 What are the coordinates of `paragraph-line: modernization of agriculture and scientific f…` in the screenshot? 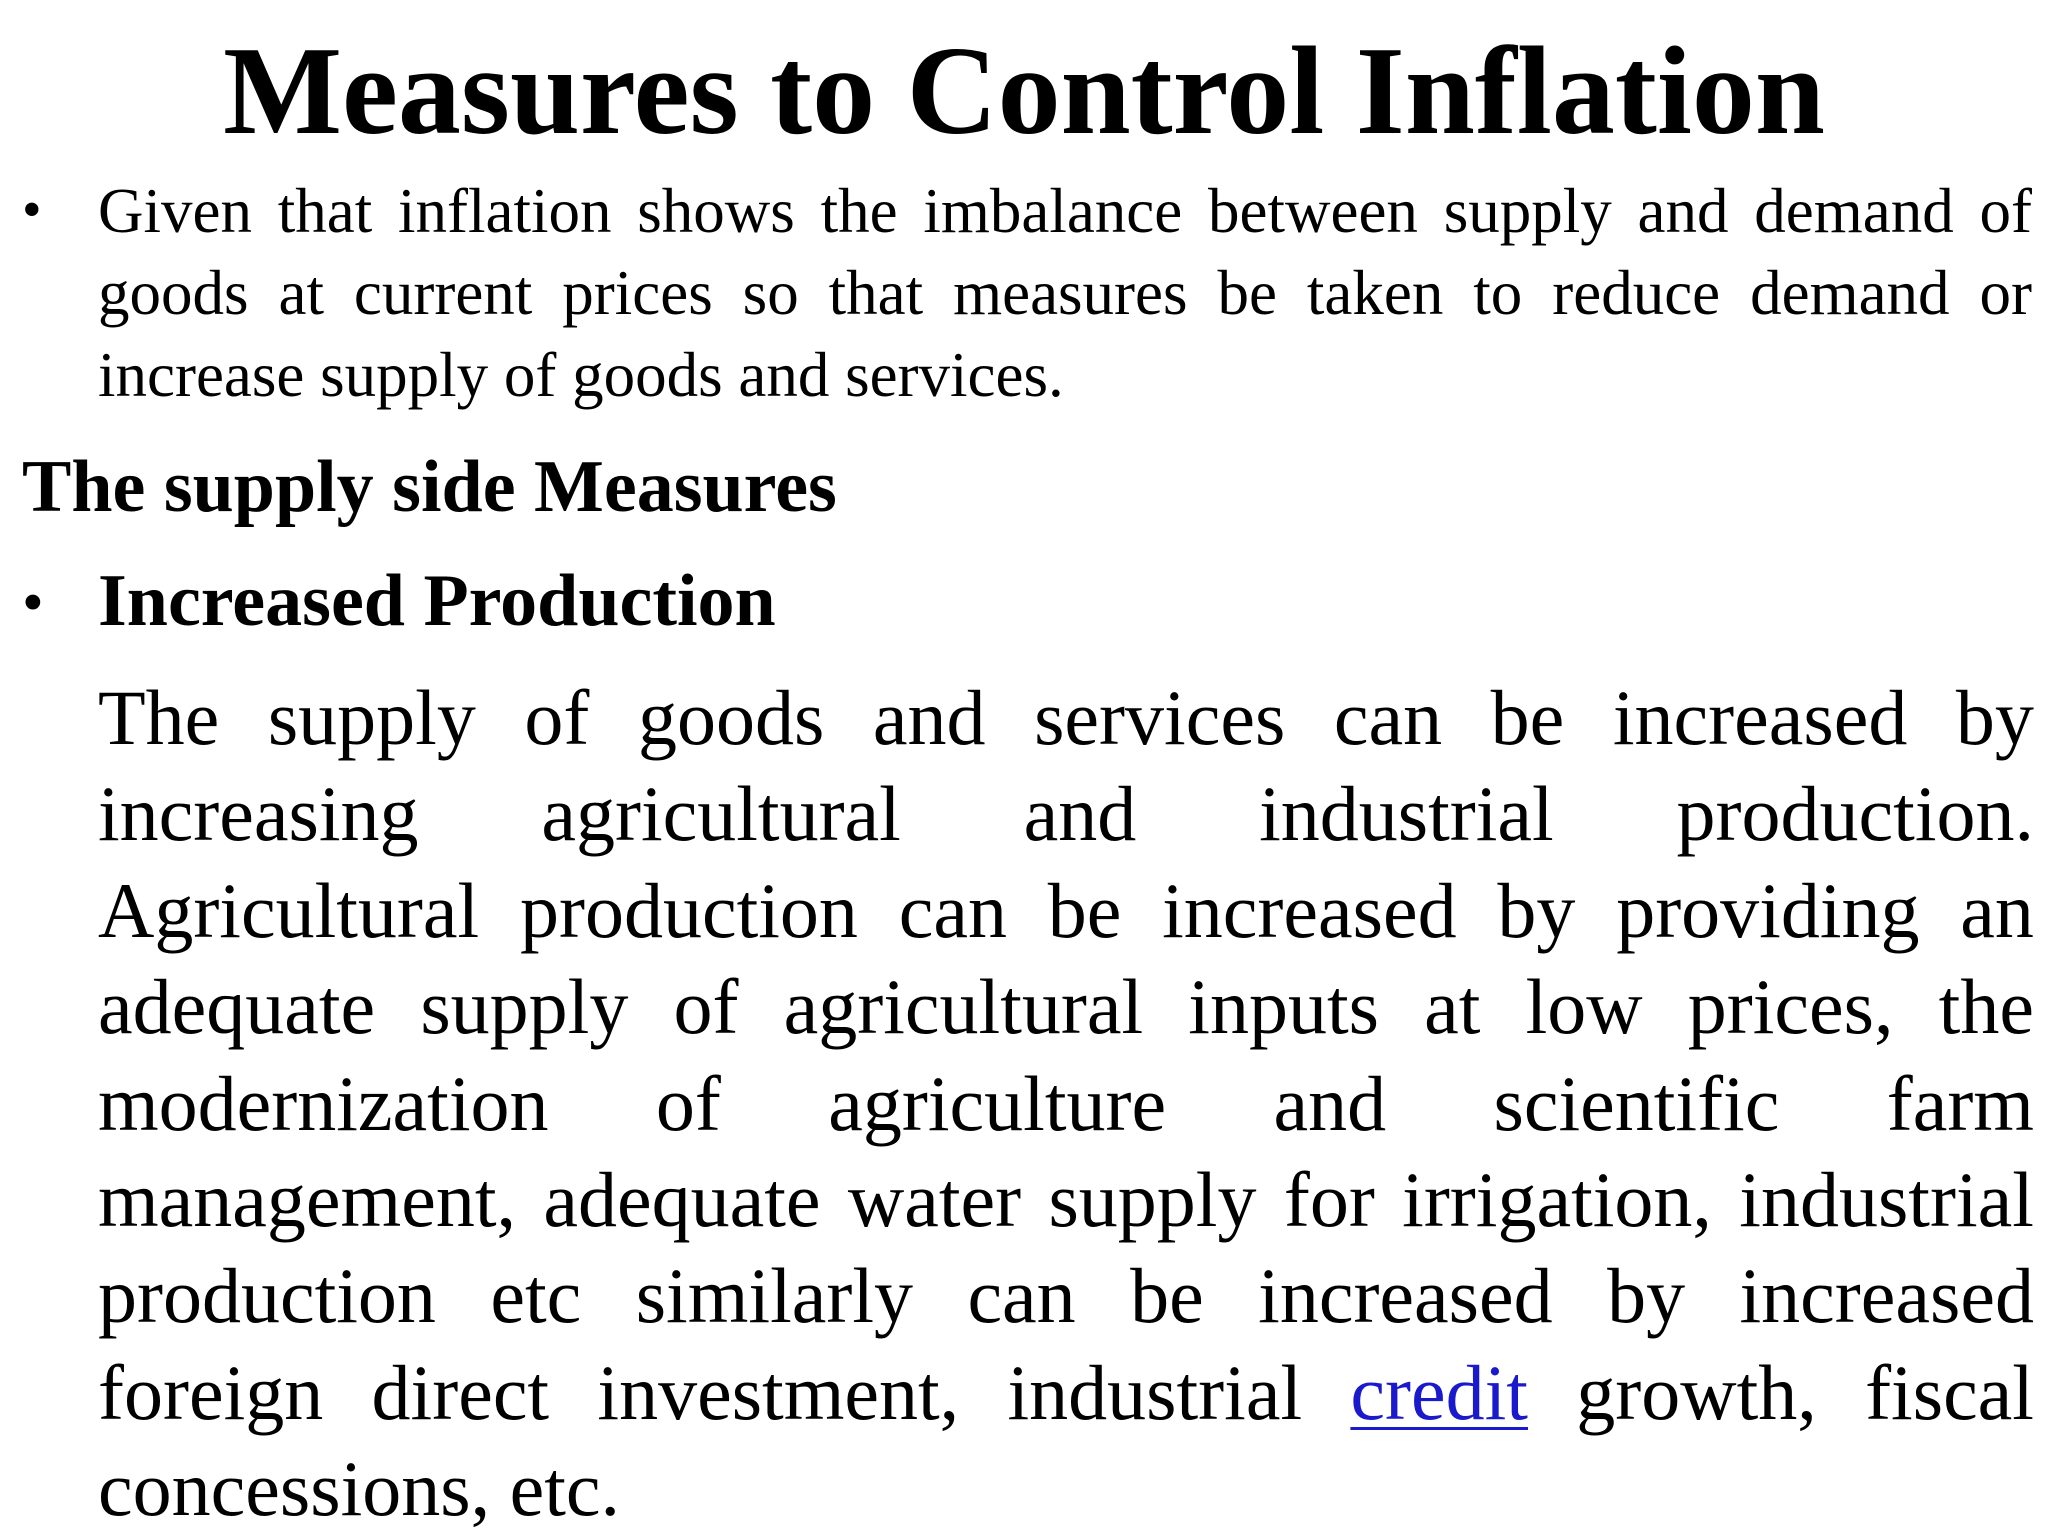 It's located at (1066, 1104).